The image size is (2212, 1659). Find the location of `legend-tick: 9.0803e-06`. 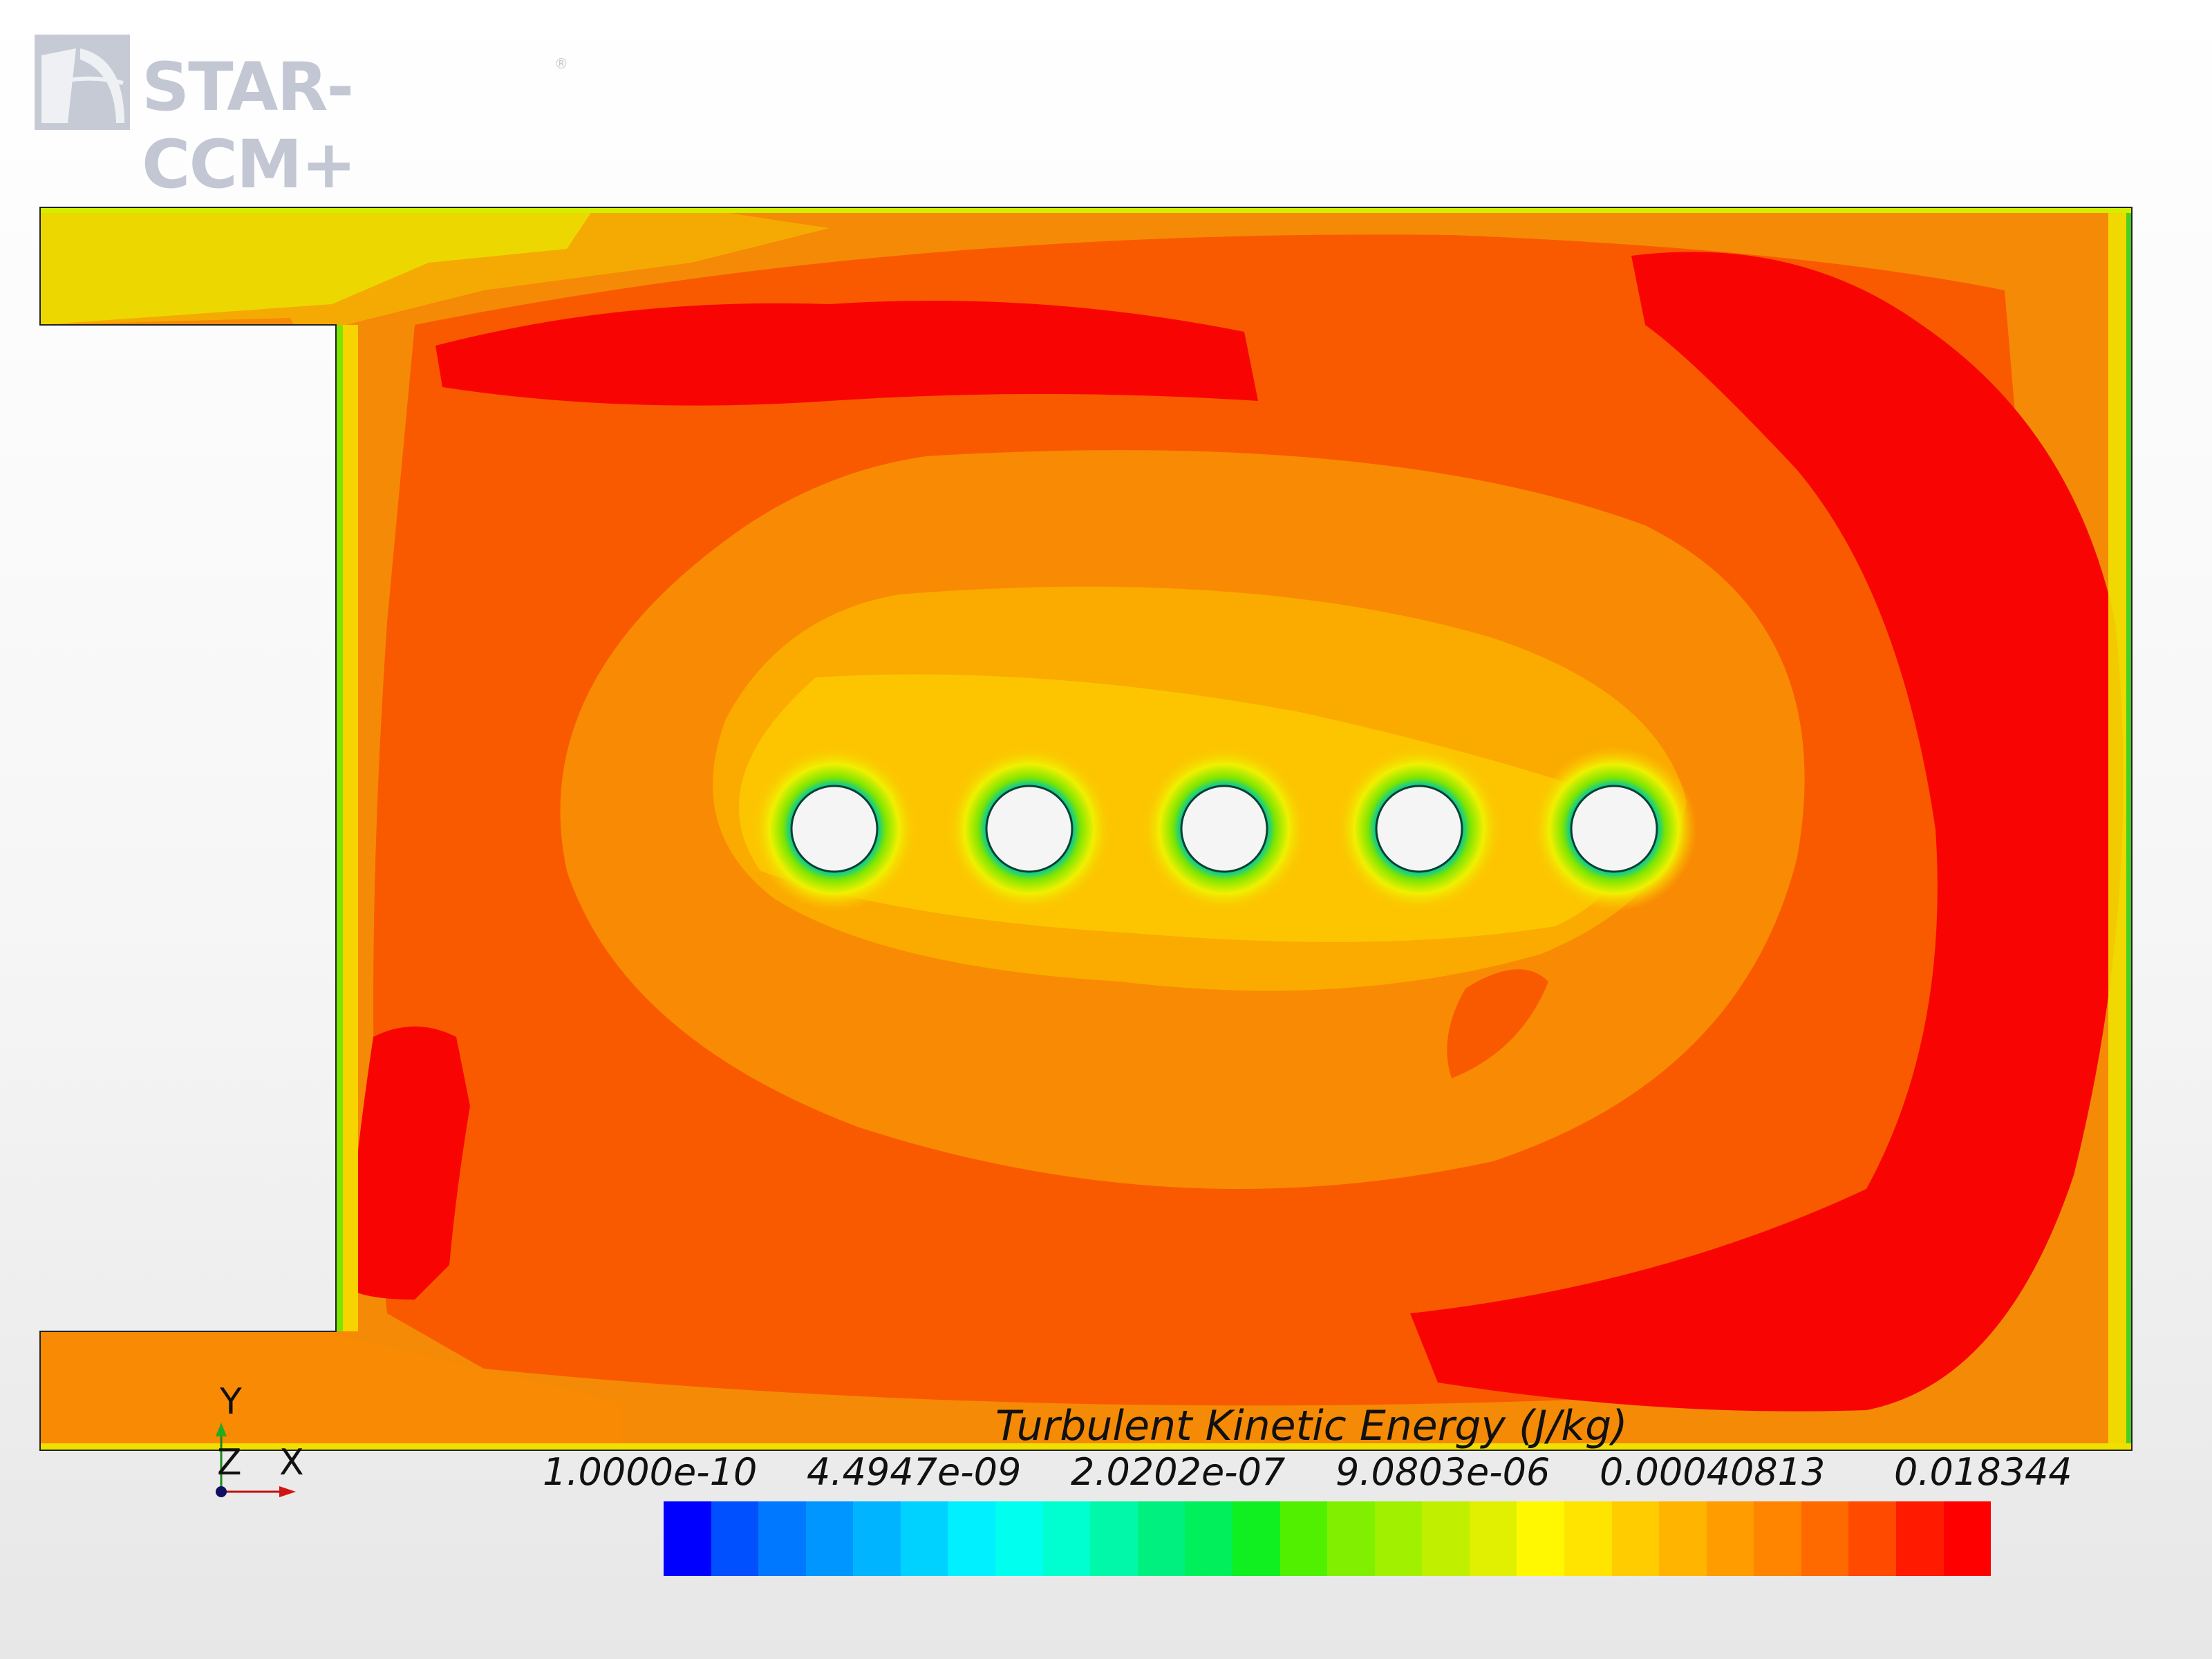

legend-tick: 9.0803e-06 is located at coordinates (1442, 1472).